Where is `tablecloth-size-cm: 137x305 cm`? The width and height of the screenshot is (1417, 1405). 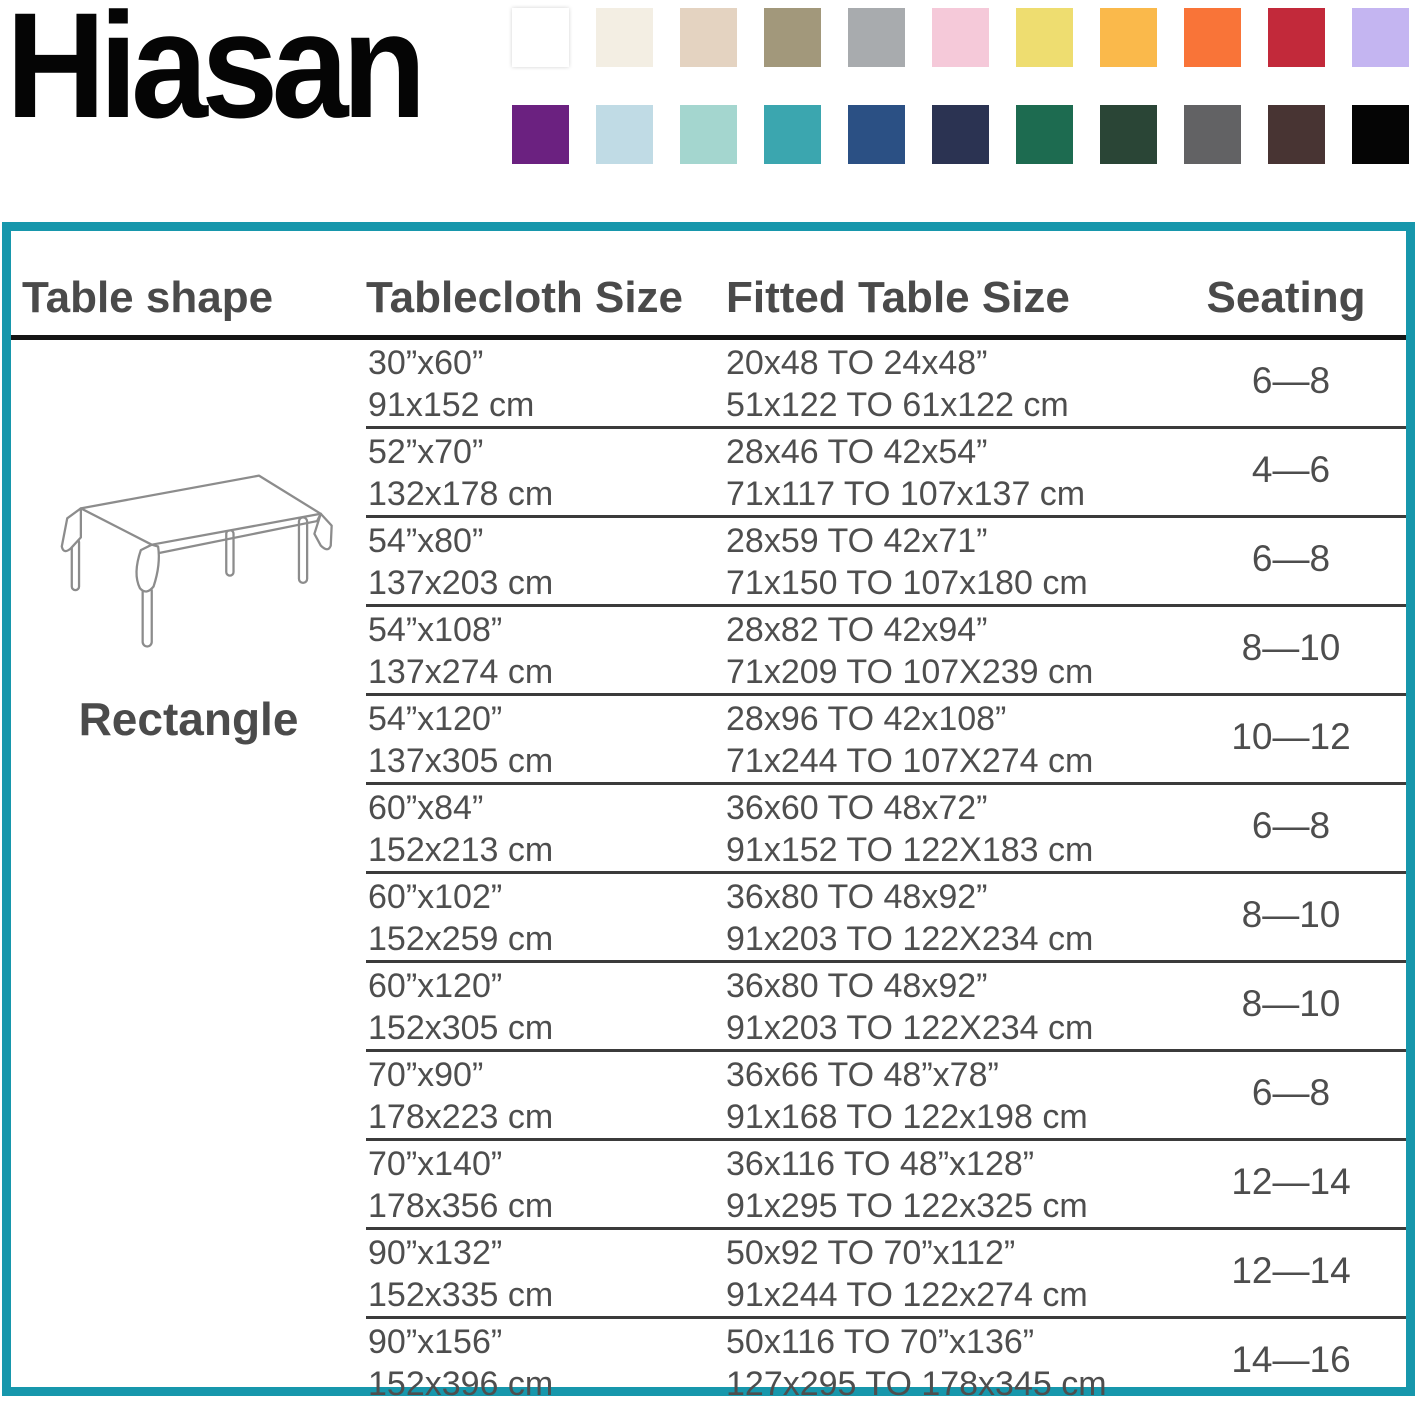
tablecloth-size-cm: 137x305 cm is located at coordinates (461, 761).